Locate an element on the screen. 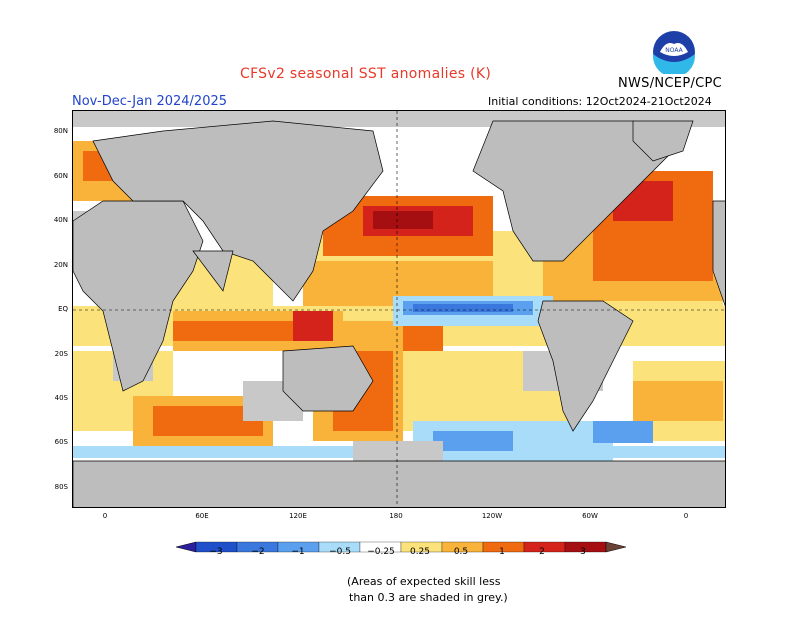 The width and height of the screenshot is (800, 618). lon-label: 60W is located at coordinates (590, 516).